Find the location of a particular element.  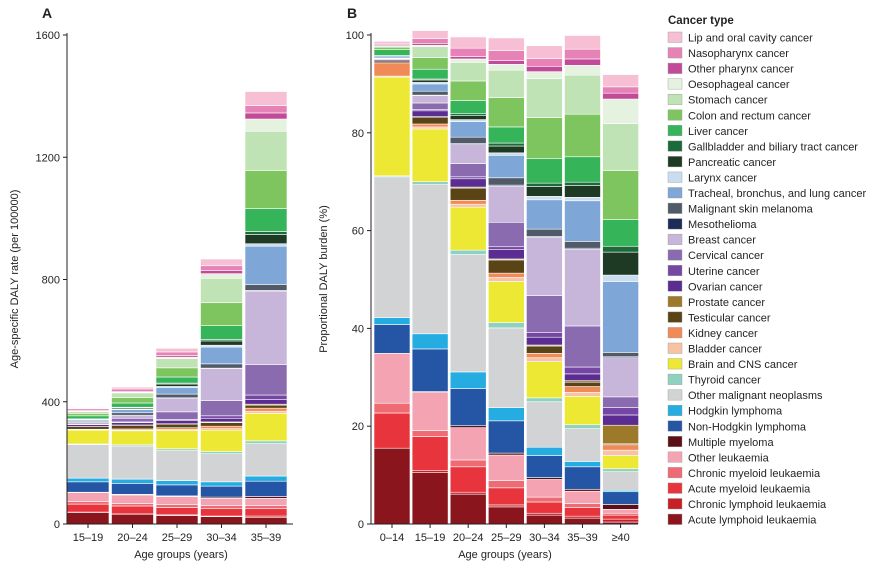

legend-item-acute-myeloid-leukaemia: Acute myeloid leukaemia is located at coordinates (739, 488).